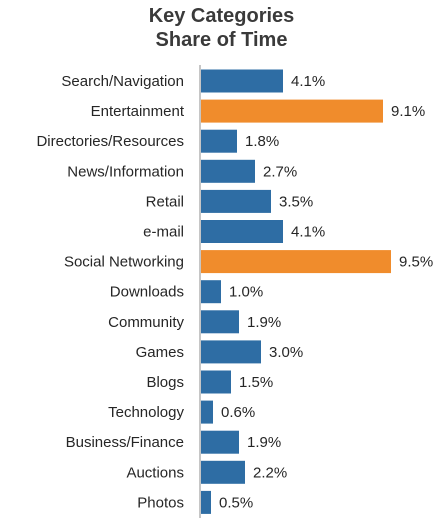  I want to click on category-label: e-mail, so click(163, 232).